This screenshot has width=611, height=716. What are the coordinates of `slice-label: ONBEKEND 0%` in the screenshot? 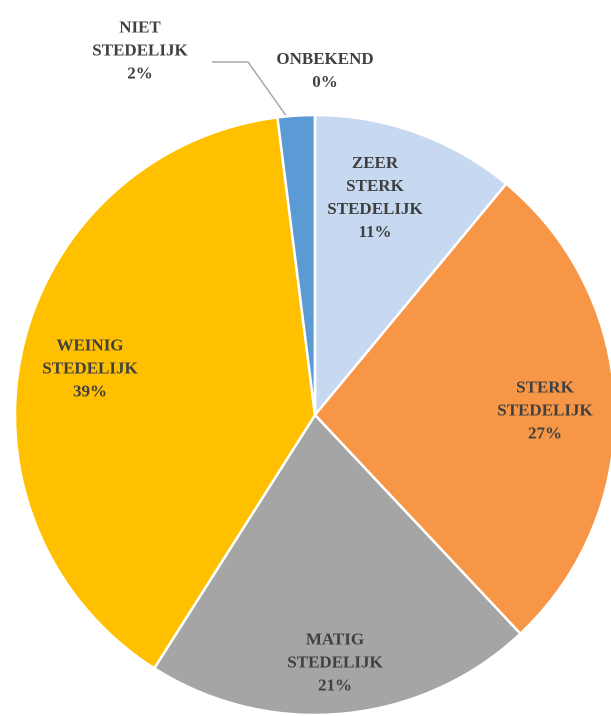 It's located at (324, 70).